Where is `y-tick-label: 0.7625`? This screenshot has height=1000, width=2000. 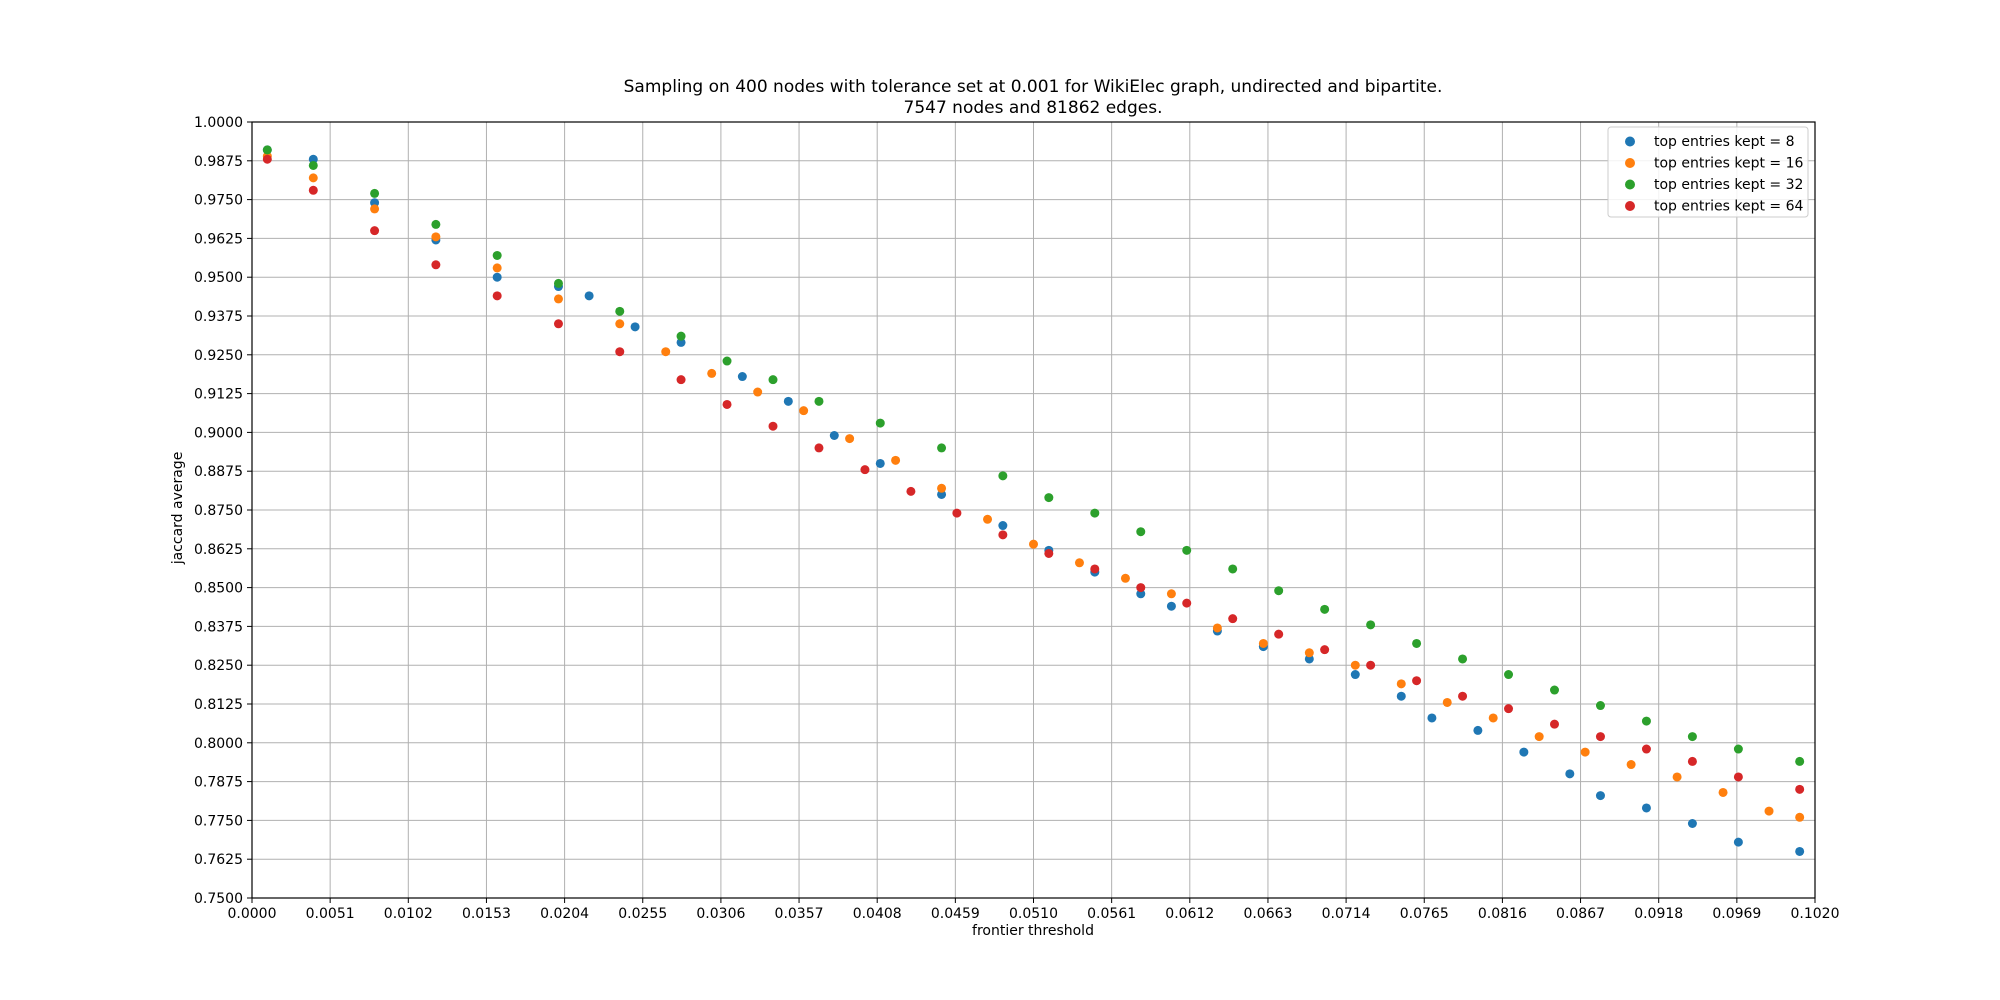 y-tick-label: 0.7625 is located at coordinates (218, 860).